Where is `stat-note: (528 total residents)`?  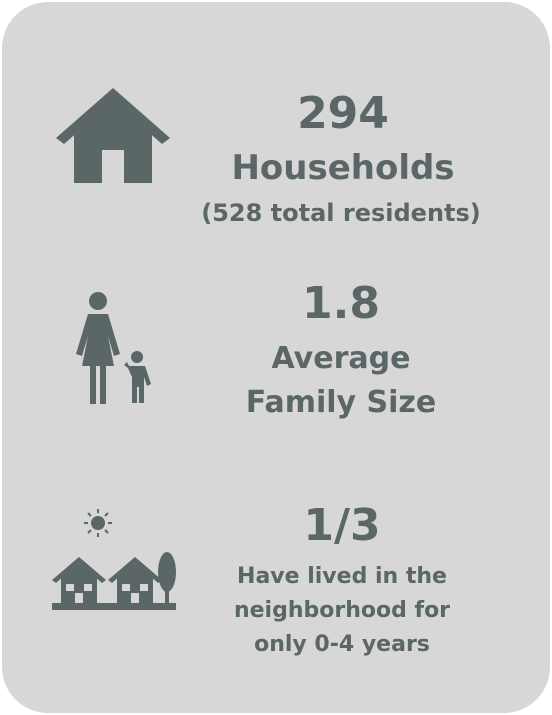 stat-note: (528 total residents) is located at coordinates (341, 213).